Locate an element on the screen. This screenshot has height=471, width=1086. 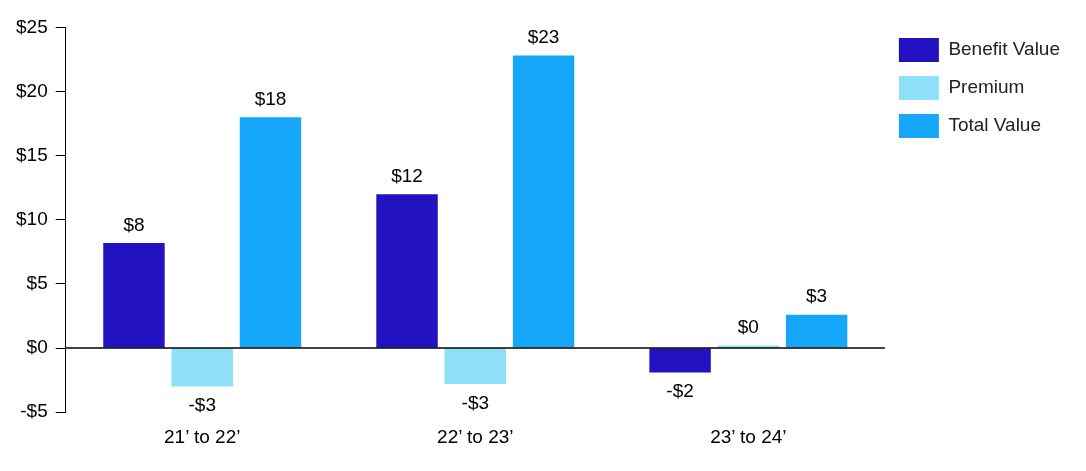
y-tick-label: $15 is located at coordinates (32, 154).